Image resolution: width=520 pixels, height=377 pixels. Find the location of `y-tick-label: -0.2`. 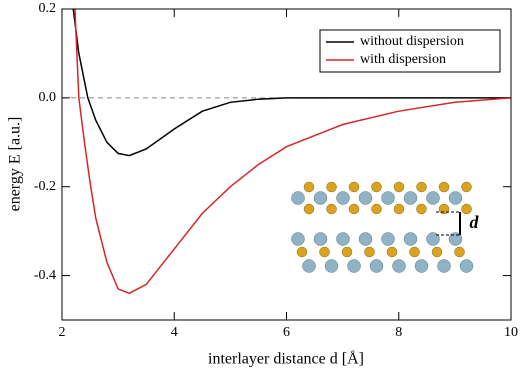

y-tick-label: -0.2 is located at coordinates (45, 186).